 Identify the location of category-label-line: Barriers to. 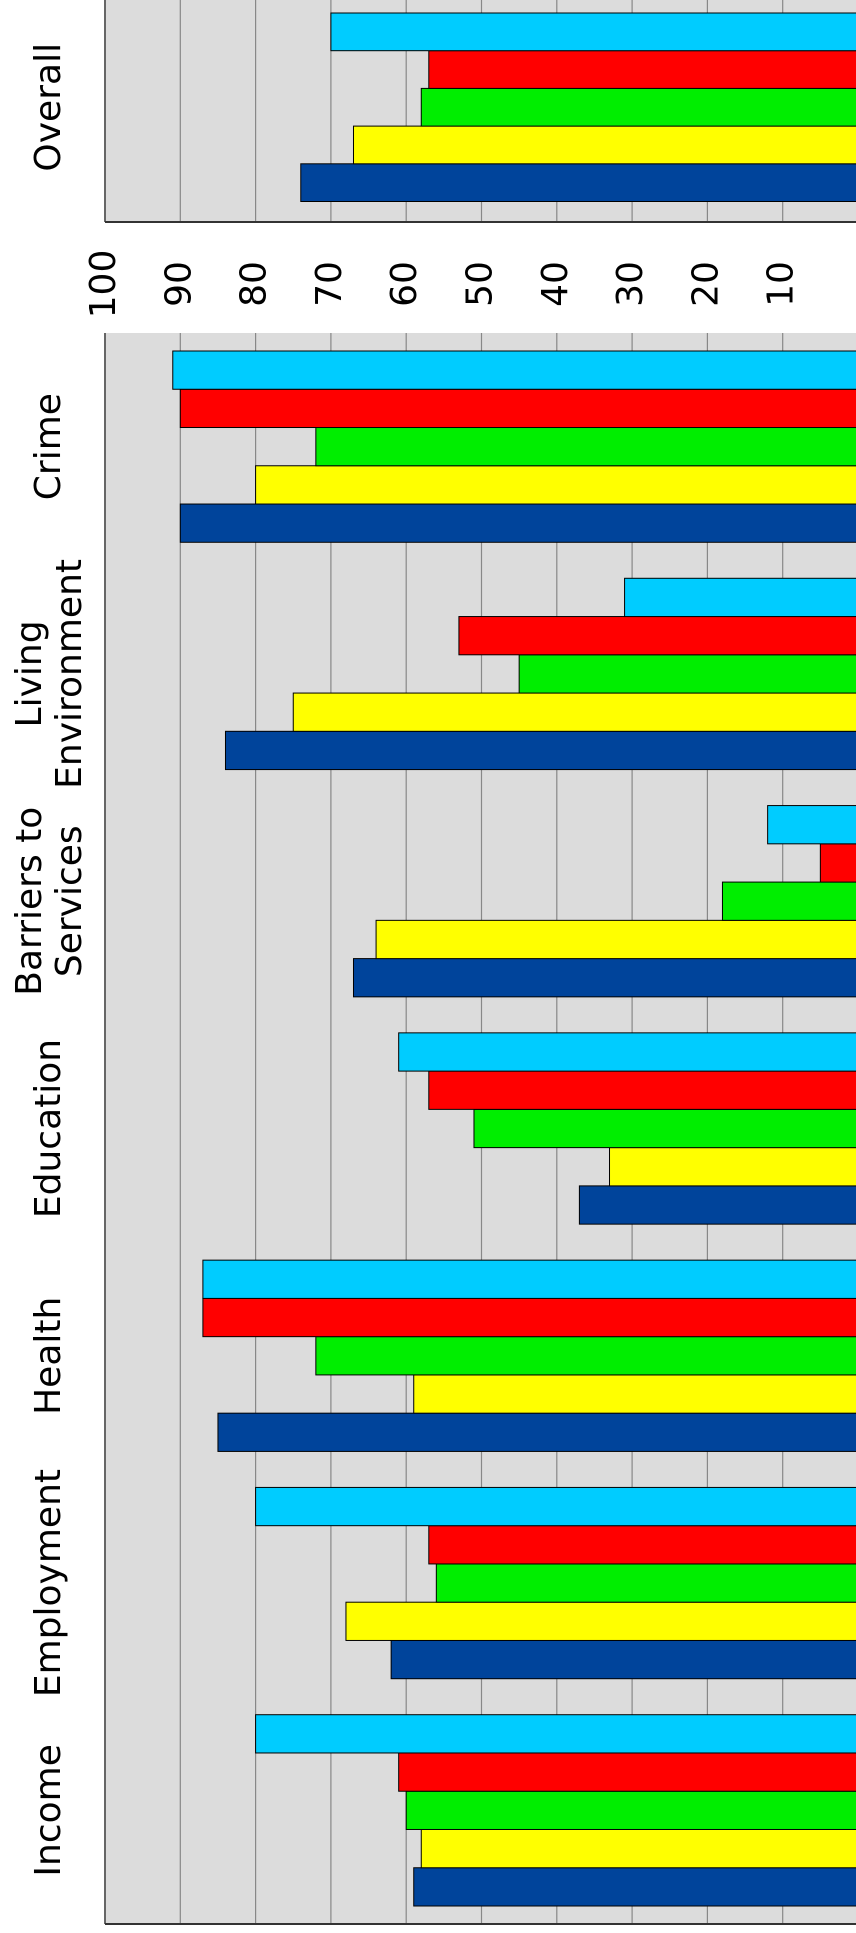
(29, 901).